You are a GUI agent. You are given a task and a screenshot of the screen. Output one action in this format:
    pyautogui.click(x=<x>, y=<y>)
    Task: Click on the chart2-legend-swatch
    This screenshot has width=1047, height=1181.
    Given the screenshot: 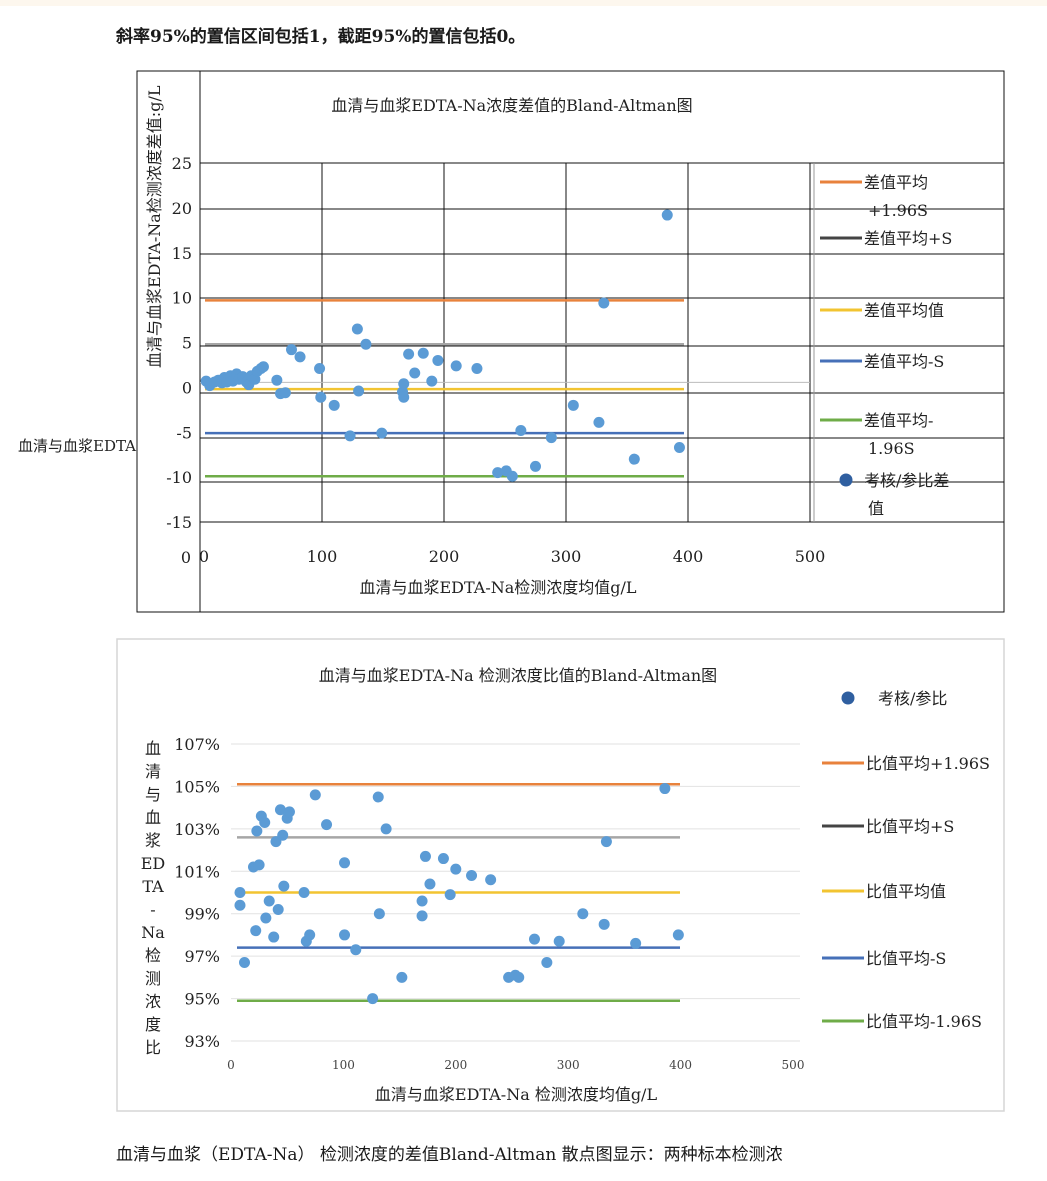 What is the action you would take?
    pyautogui.click(x=848, y=698)
    